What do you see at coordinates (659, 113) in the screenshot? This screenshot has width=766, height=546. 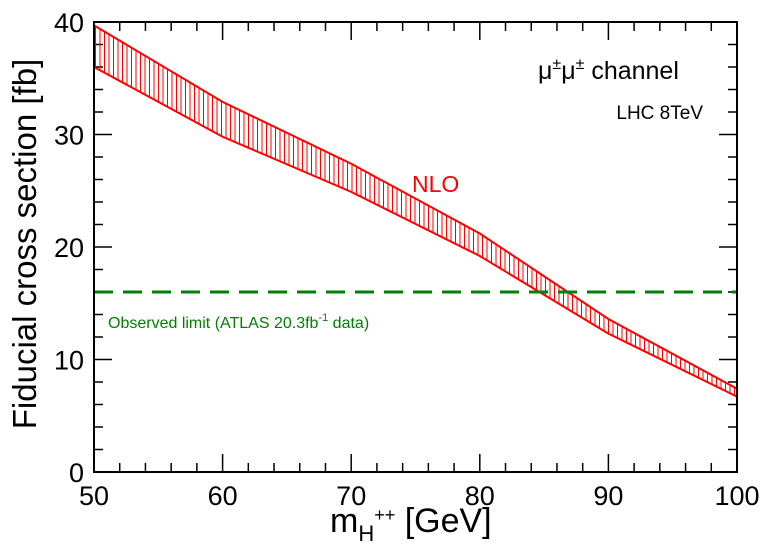 I see `energy-annotation: LHC 8TeV` at bounding box center [659, 113].